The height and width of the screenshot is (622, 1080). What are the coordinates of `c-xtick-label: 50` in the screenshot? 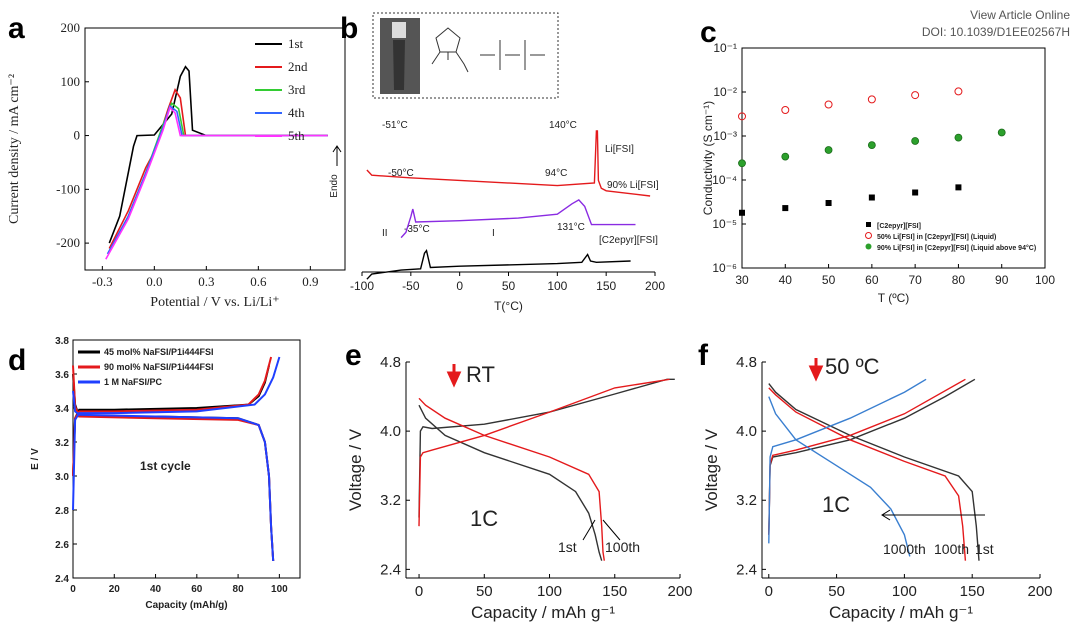 It's located at (829, 280).